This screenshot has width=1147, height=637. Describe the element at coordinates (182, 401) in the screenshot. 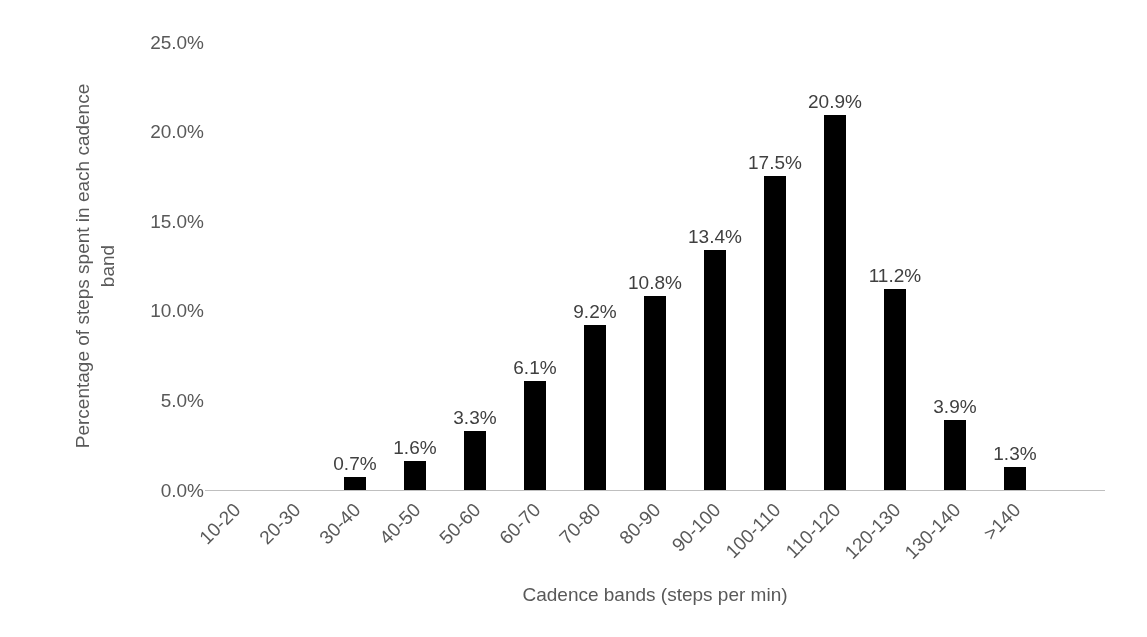

I see `y-tick-label: 5.0%` at that location.